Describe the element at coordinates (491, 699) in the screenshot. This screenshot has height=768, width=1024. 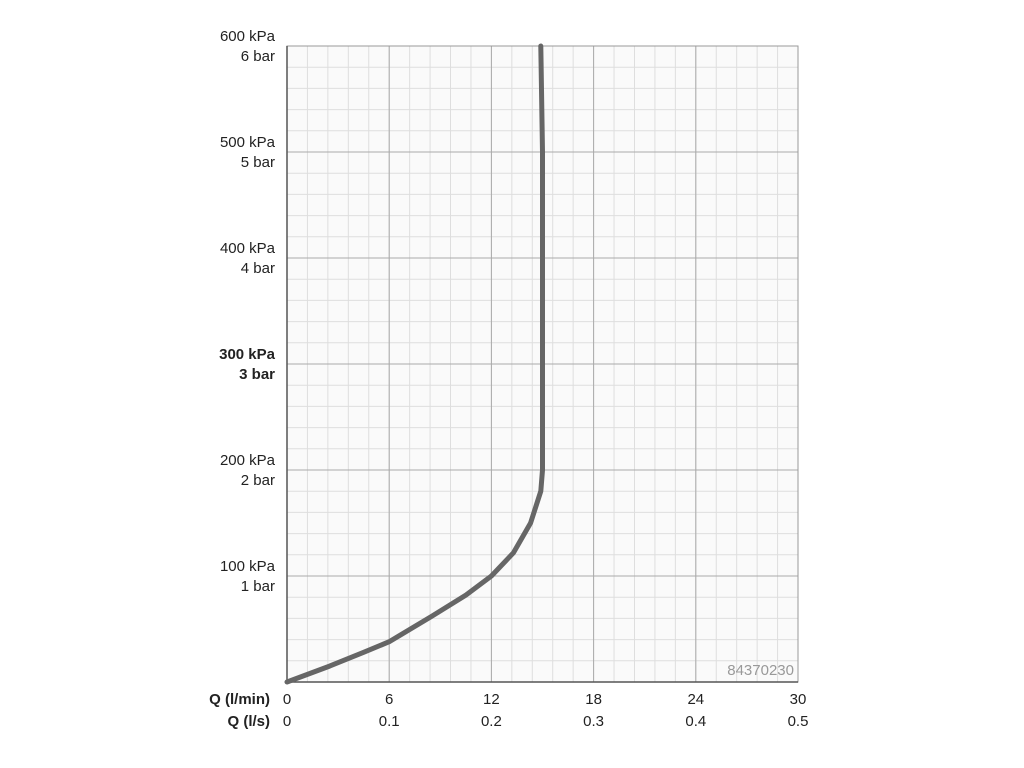
I see `x-tick-label: 12` at that location.